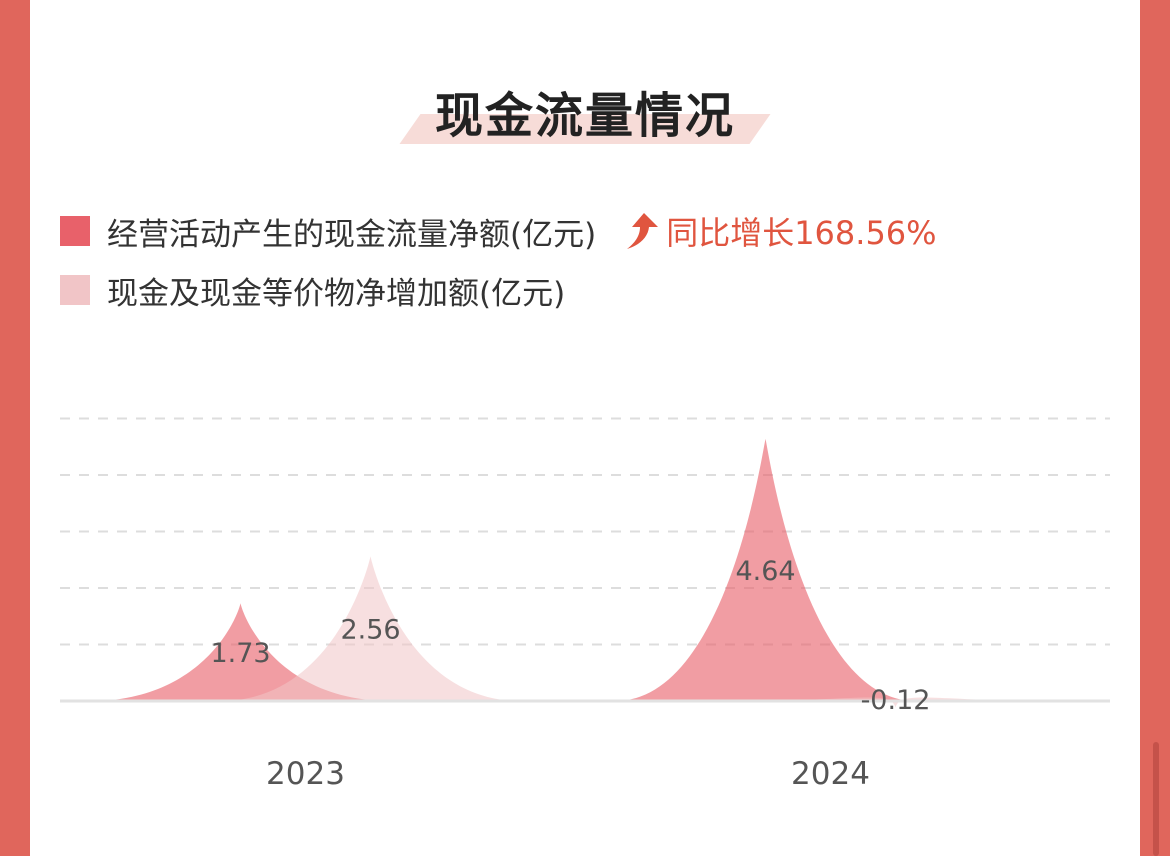 The image size is (1170, 856). What do you see at coordinates (801, 233) in the screenshot?
I see `growth-label: 同比增长168.56%` at bounding box center [801, 233].